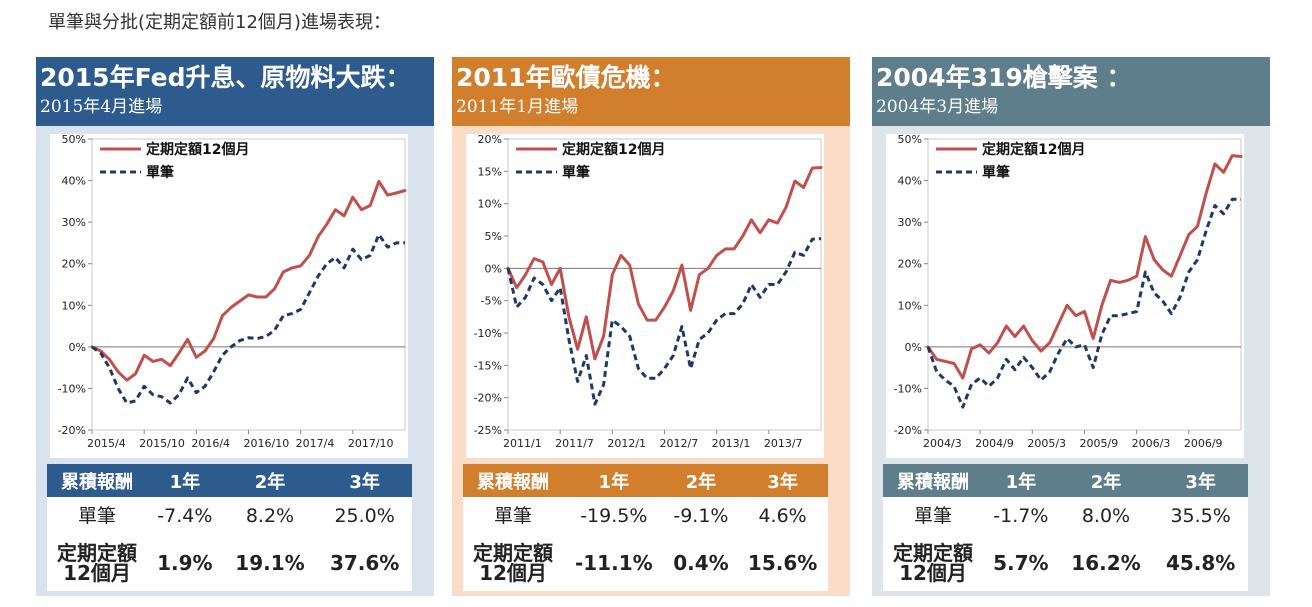 Image resolution: width=1312 pixels, height=607 pixels. Describe the element at coordinates (566, 77) in the screenshot. I see `panel-title: 2011年歐債危機：` at that location.